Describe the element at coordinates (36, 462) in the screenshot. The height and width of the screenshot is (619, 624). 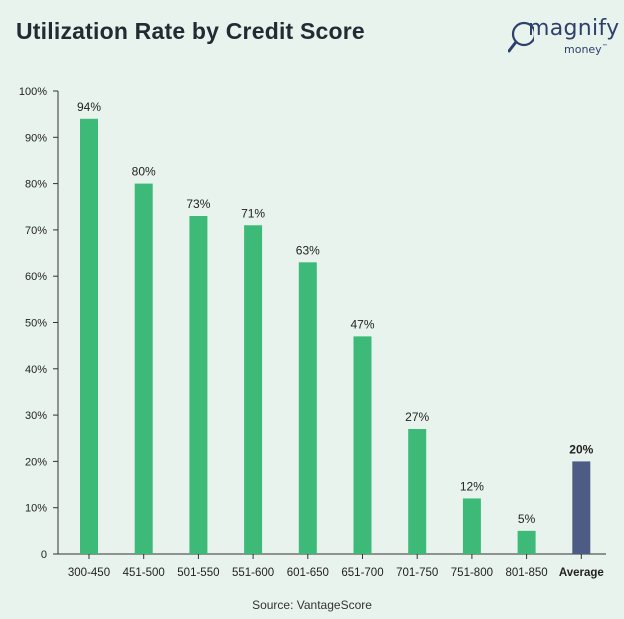
I see `y-tick-label: 20%` at that location.